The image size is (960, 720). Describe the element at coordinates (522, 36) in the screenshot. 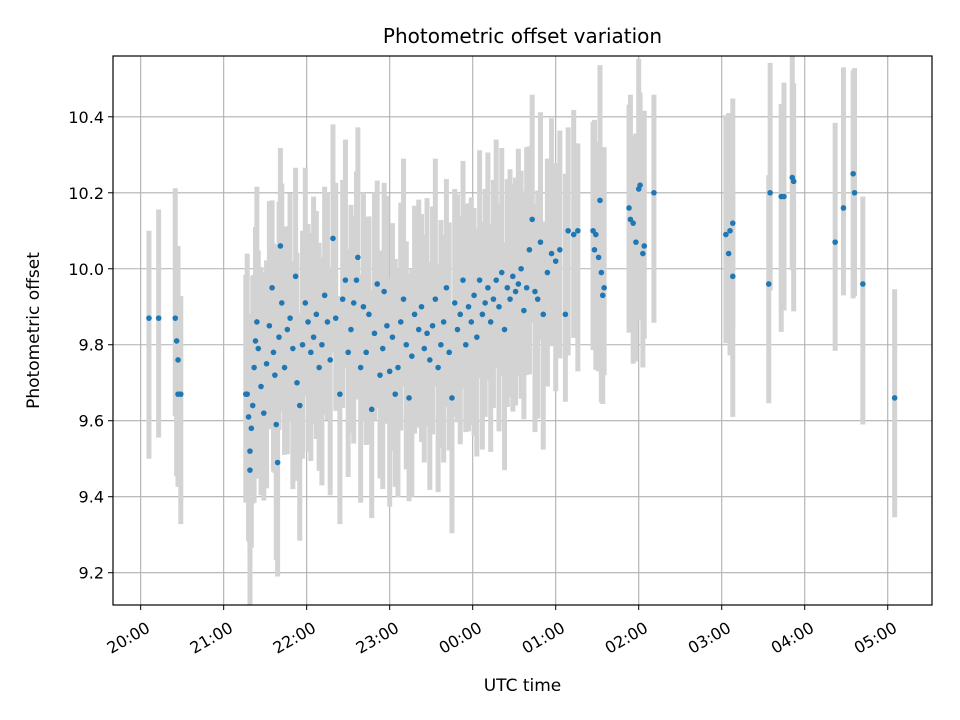

I see `chart-title: Photometric offset variation` at that location.